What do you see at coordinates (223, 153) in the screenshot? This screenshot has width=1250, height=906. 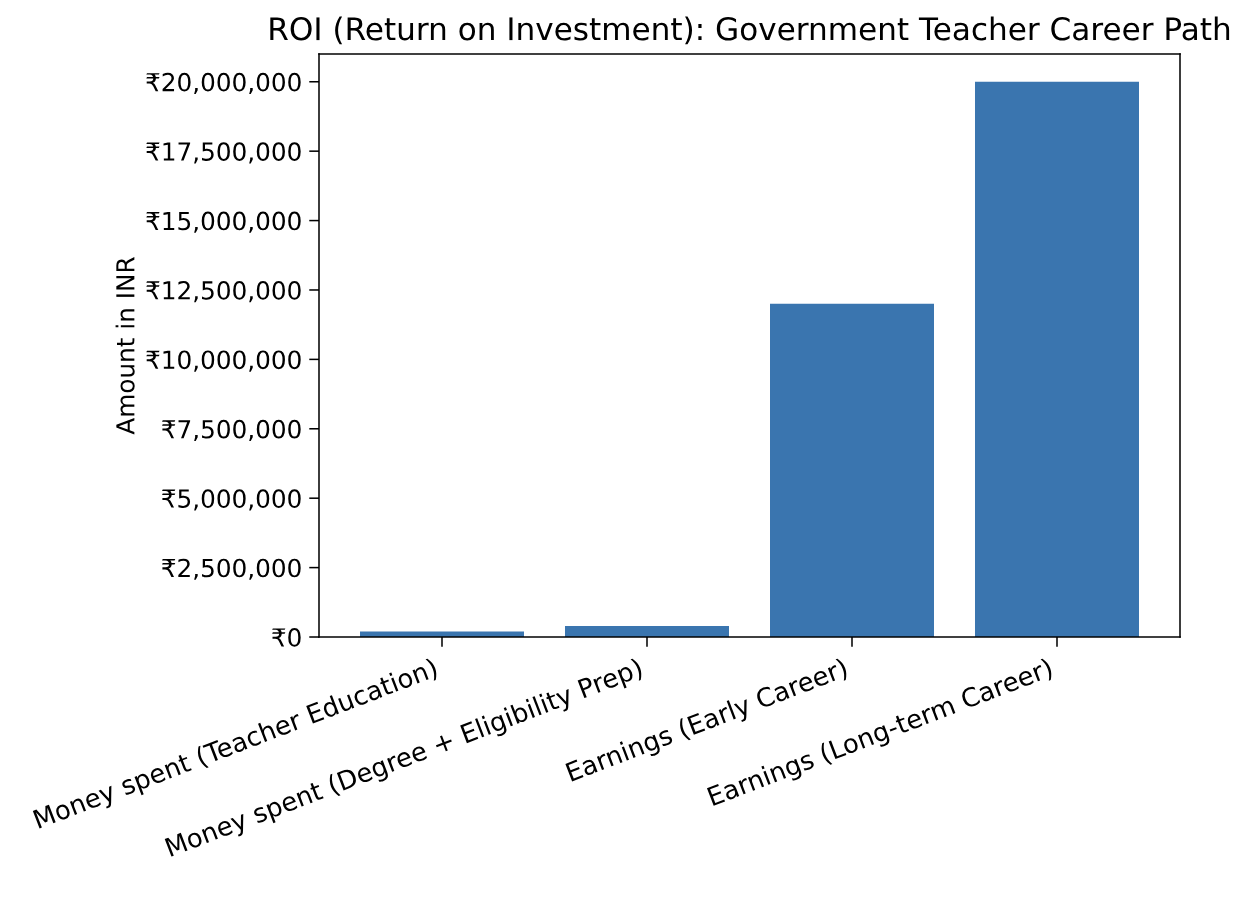 I see `y-tick-label: ₹17,500,000` at bounding box center [223, 153].